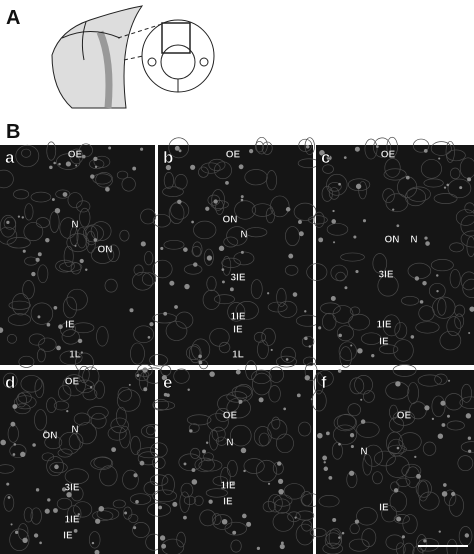 The width and height of the screenshot is (474, 554). I want to click on structure-label: 1IE, so click(227, 486).